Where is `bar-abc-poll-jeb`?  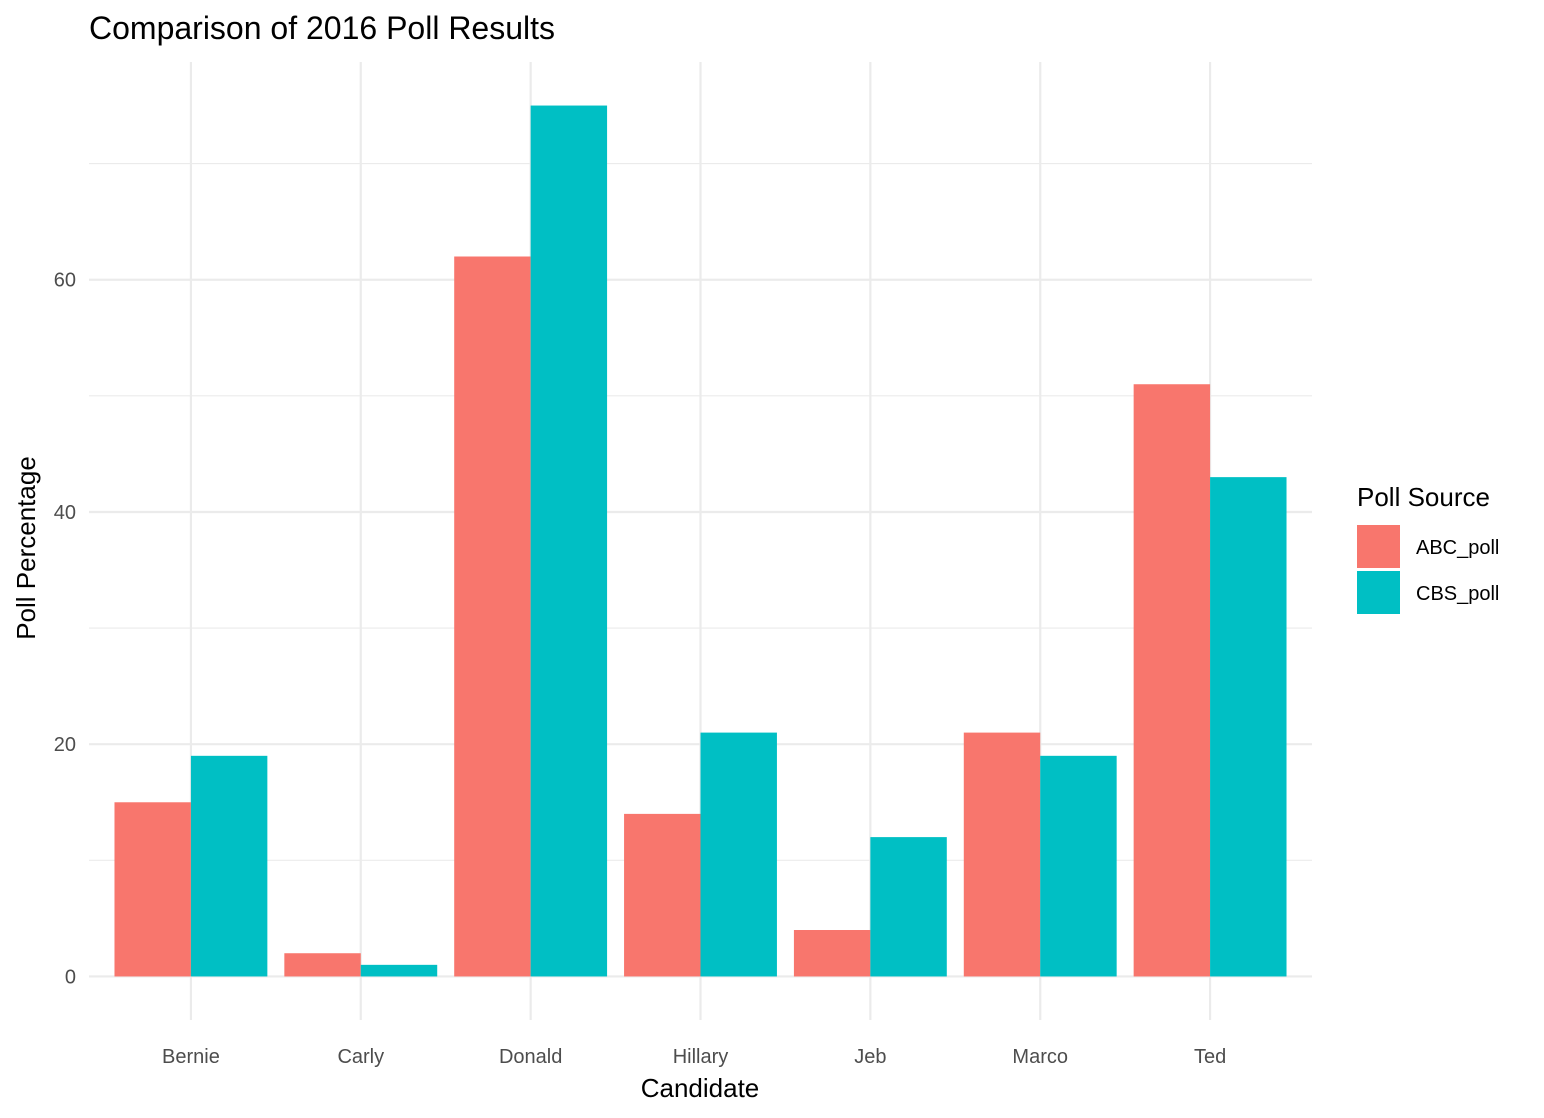
bar-abc-poll-jeb is located at coordinates (832, 953).